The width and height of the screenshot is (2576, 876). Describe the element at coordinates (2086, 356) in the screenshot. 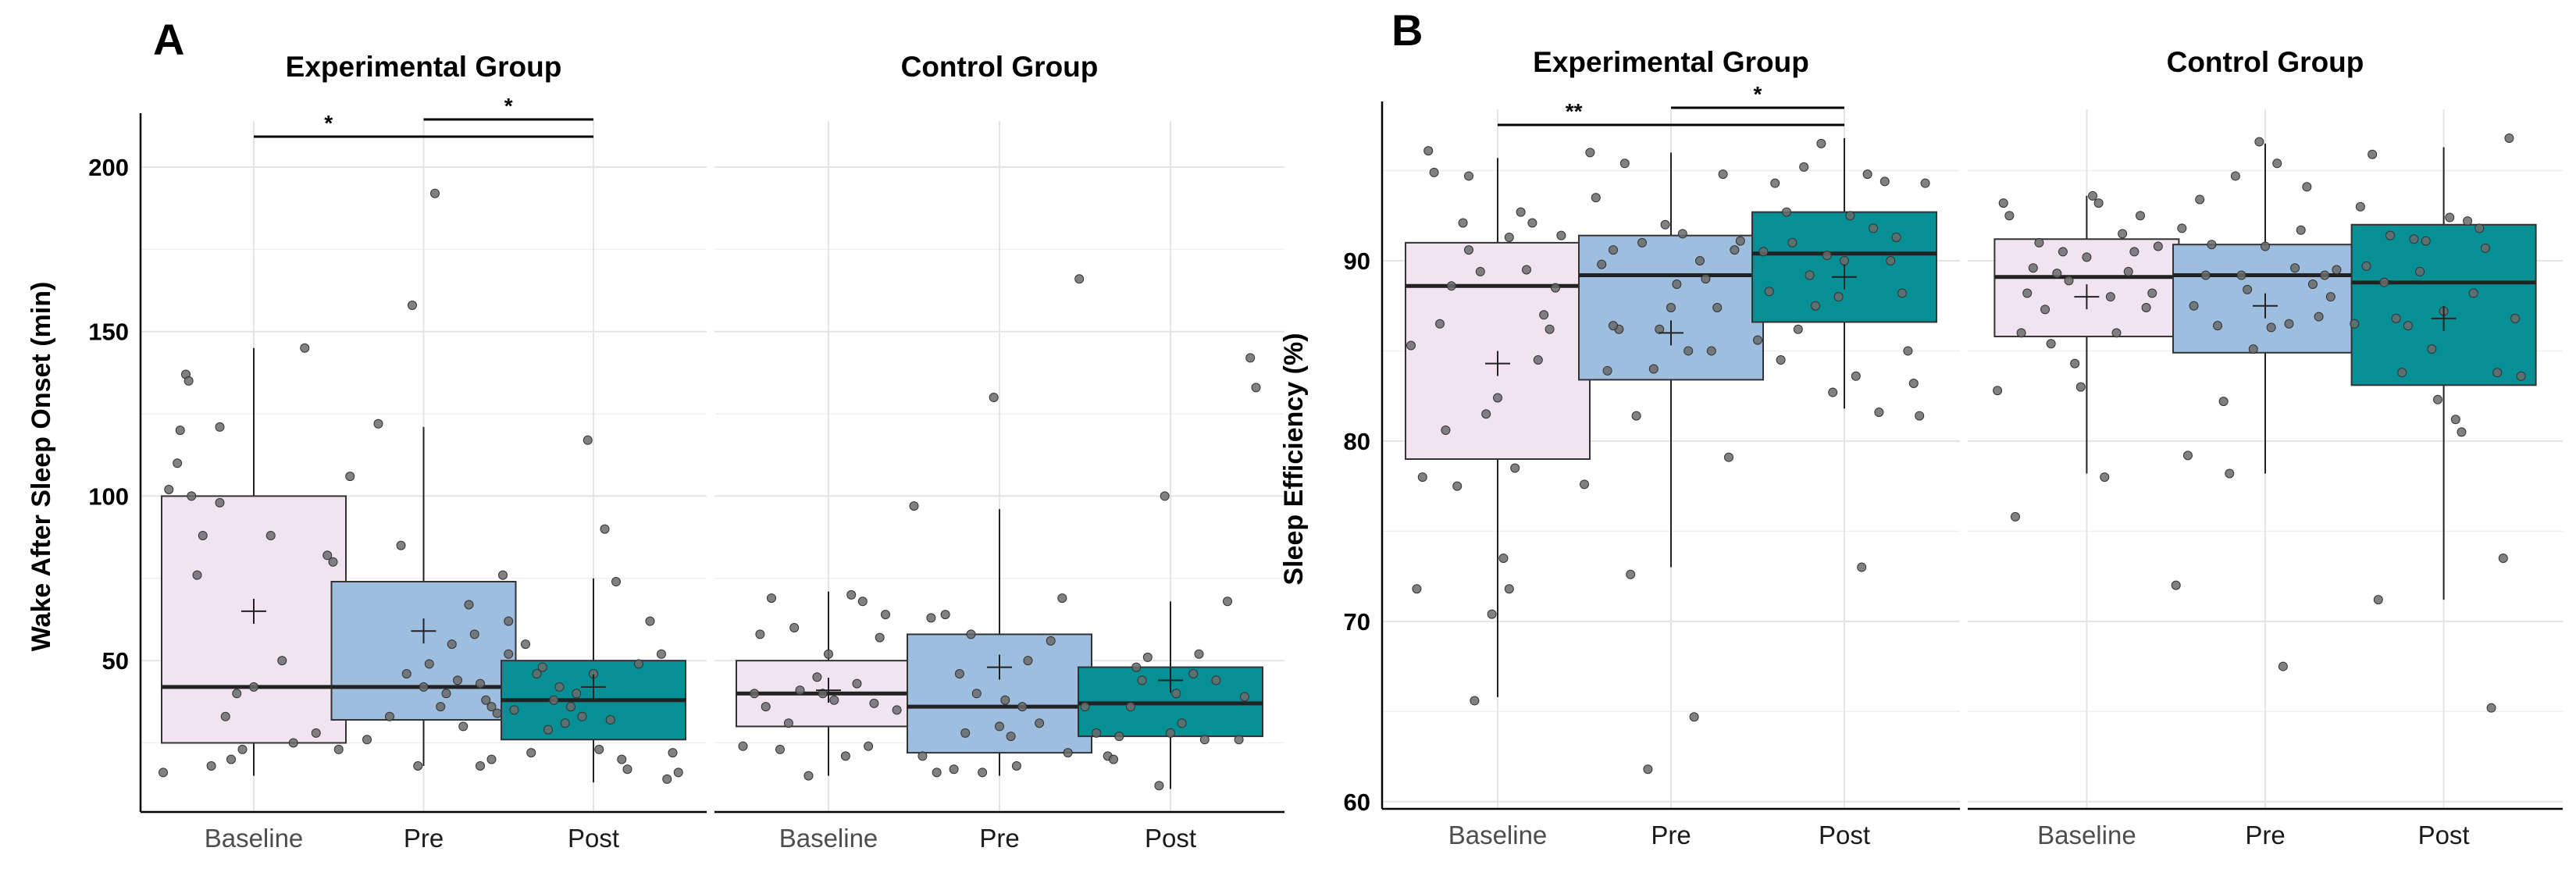

I see `box-baseline` at that location.